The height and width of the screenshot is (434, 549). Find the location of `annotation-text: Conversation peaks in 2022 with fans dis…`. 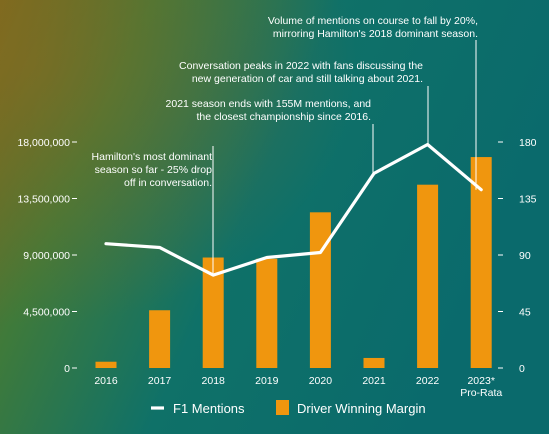

annotation-text: Conversation peaks in 2022 with fans dis… is located at coordinates (301, 66).